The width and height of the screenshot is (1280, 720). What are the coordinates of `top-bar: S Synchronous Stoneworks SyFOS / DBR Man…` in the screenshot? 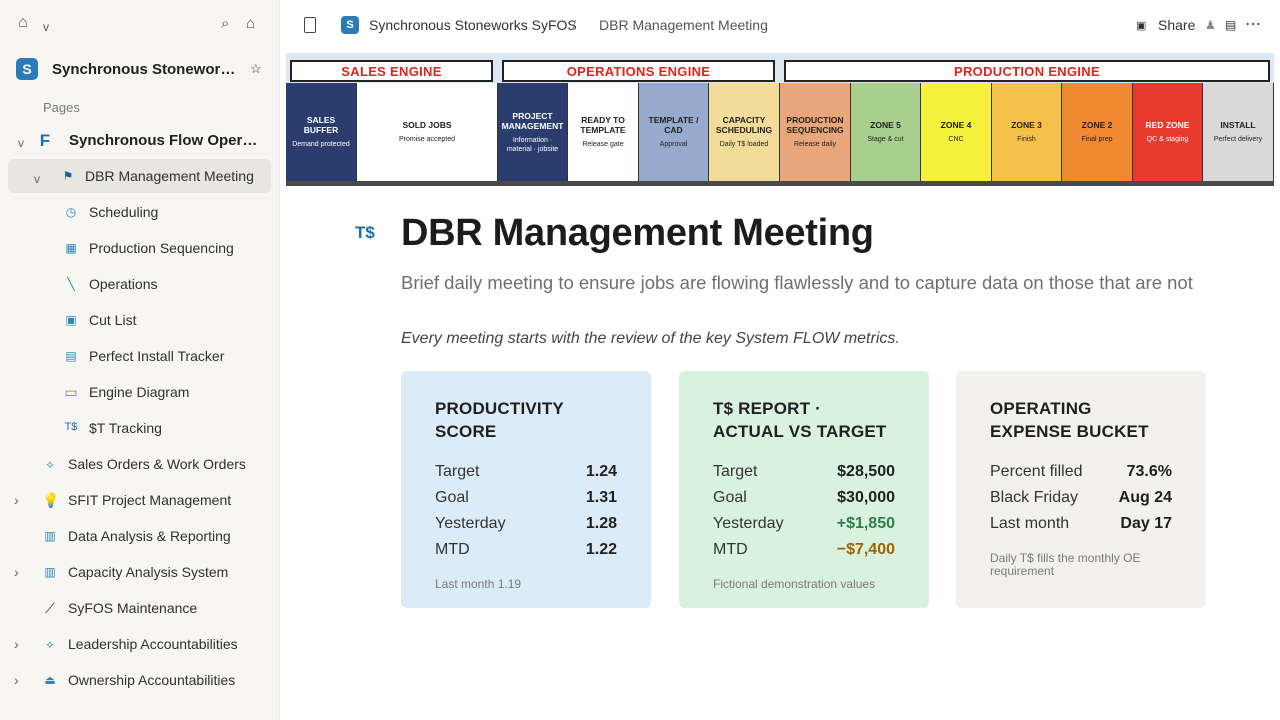 It's located at (780, 25).